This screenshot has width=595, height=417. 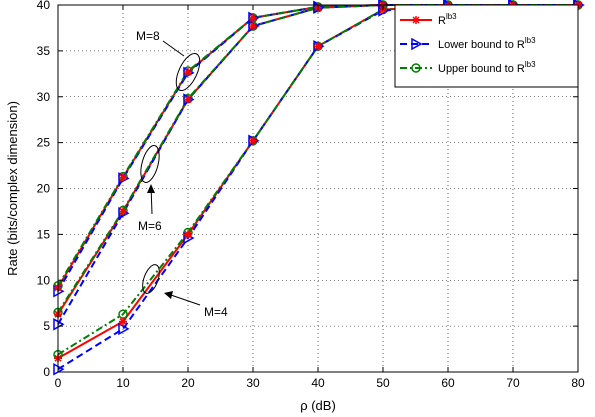 I want to click on y-tick-label: 20, so click(x=44, y=189).